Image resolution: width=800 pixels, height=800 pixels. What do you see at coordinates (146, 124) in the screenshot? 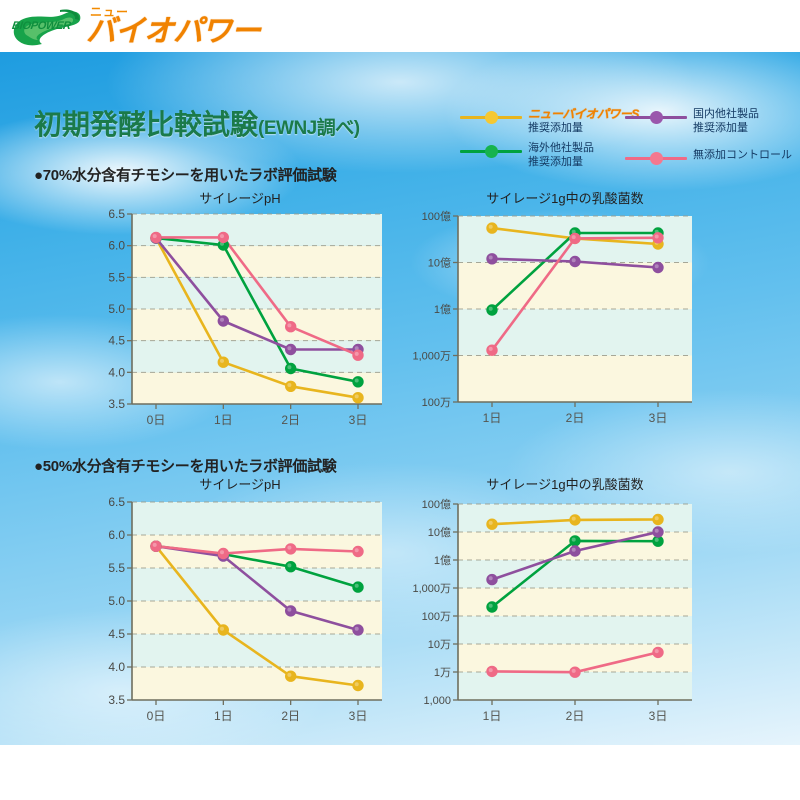
I see `page-title-main: 初期発酵比較試験` at bounding box center [146, 124].